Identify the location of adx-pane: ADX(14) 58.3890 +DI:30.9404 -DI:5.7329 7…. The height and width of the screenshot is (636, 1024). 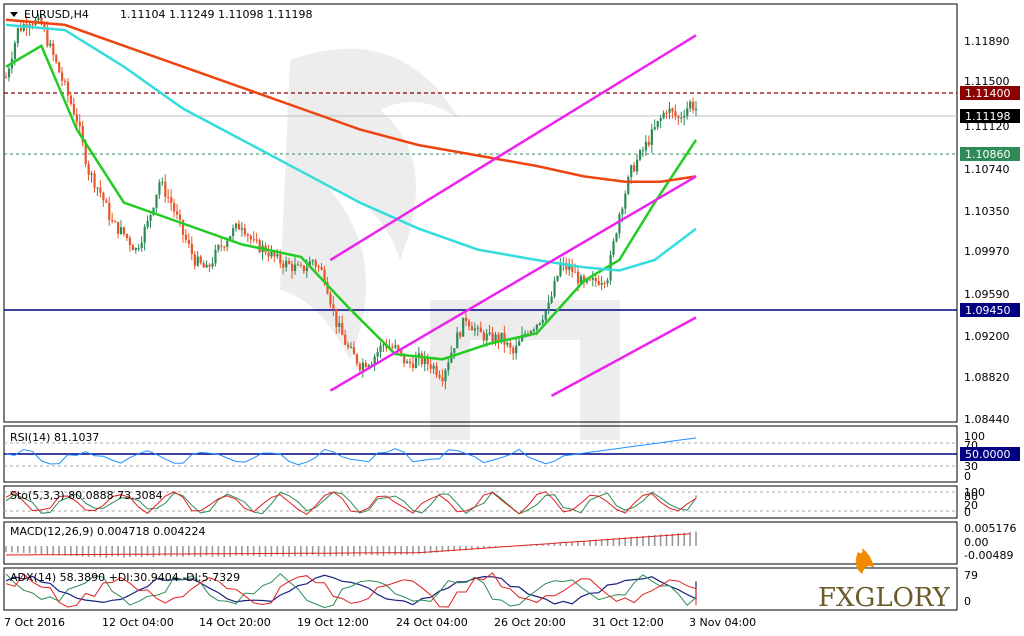
(490, 589).